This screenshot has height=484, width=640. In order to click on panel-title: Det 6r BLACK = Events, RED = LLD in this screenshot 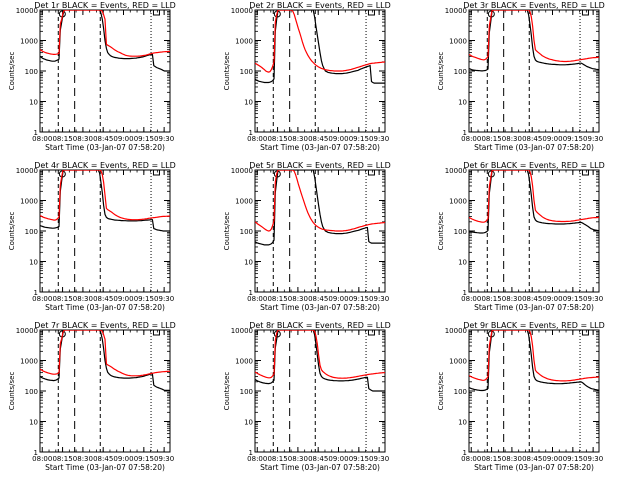, I will do `click(534, 165)`.